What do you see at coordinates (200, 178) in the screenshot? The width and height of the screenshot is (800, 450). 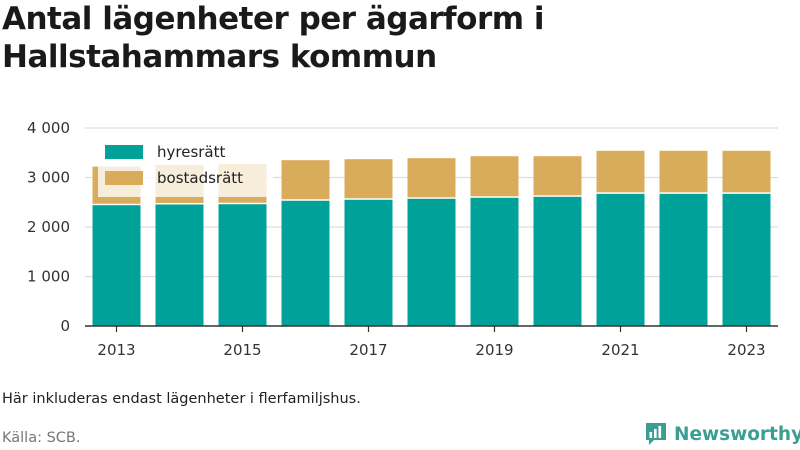 I see `legend-label-bostadsratt: bostadsrätt` at bounding box center [200, 178].